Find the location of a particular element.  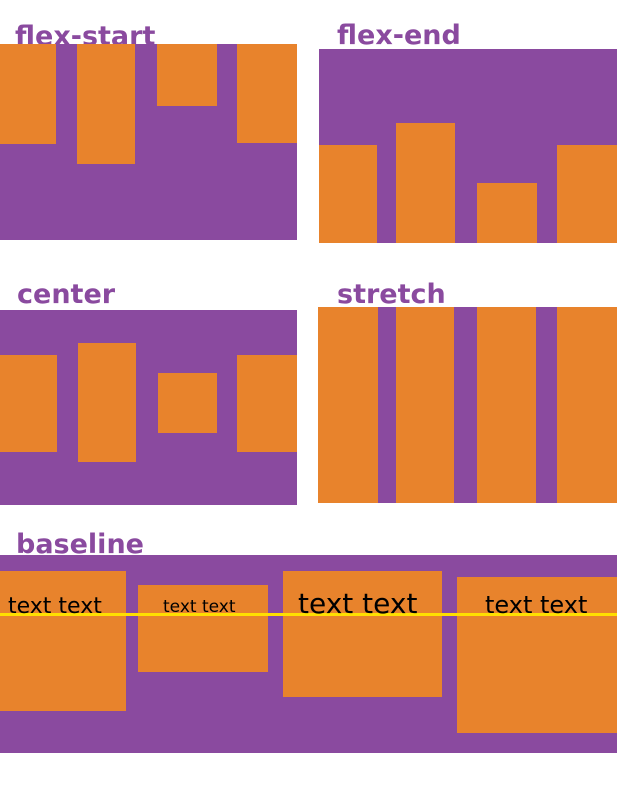

panel-label-flex-end: flex-end is located at coordinates (399, 35).